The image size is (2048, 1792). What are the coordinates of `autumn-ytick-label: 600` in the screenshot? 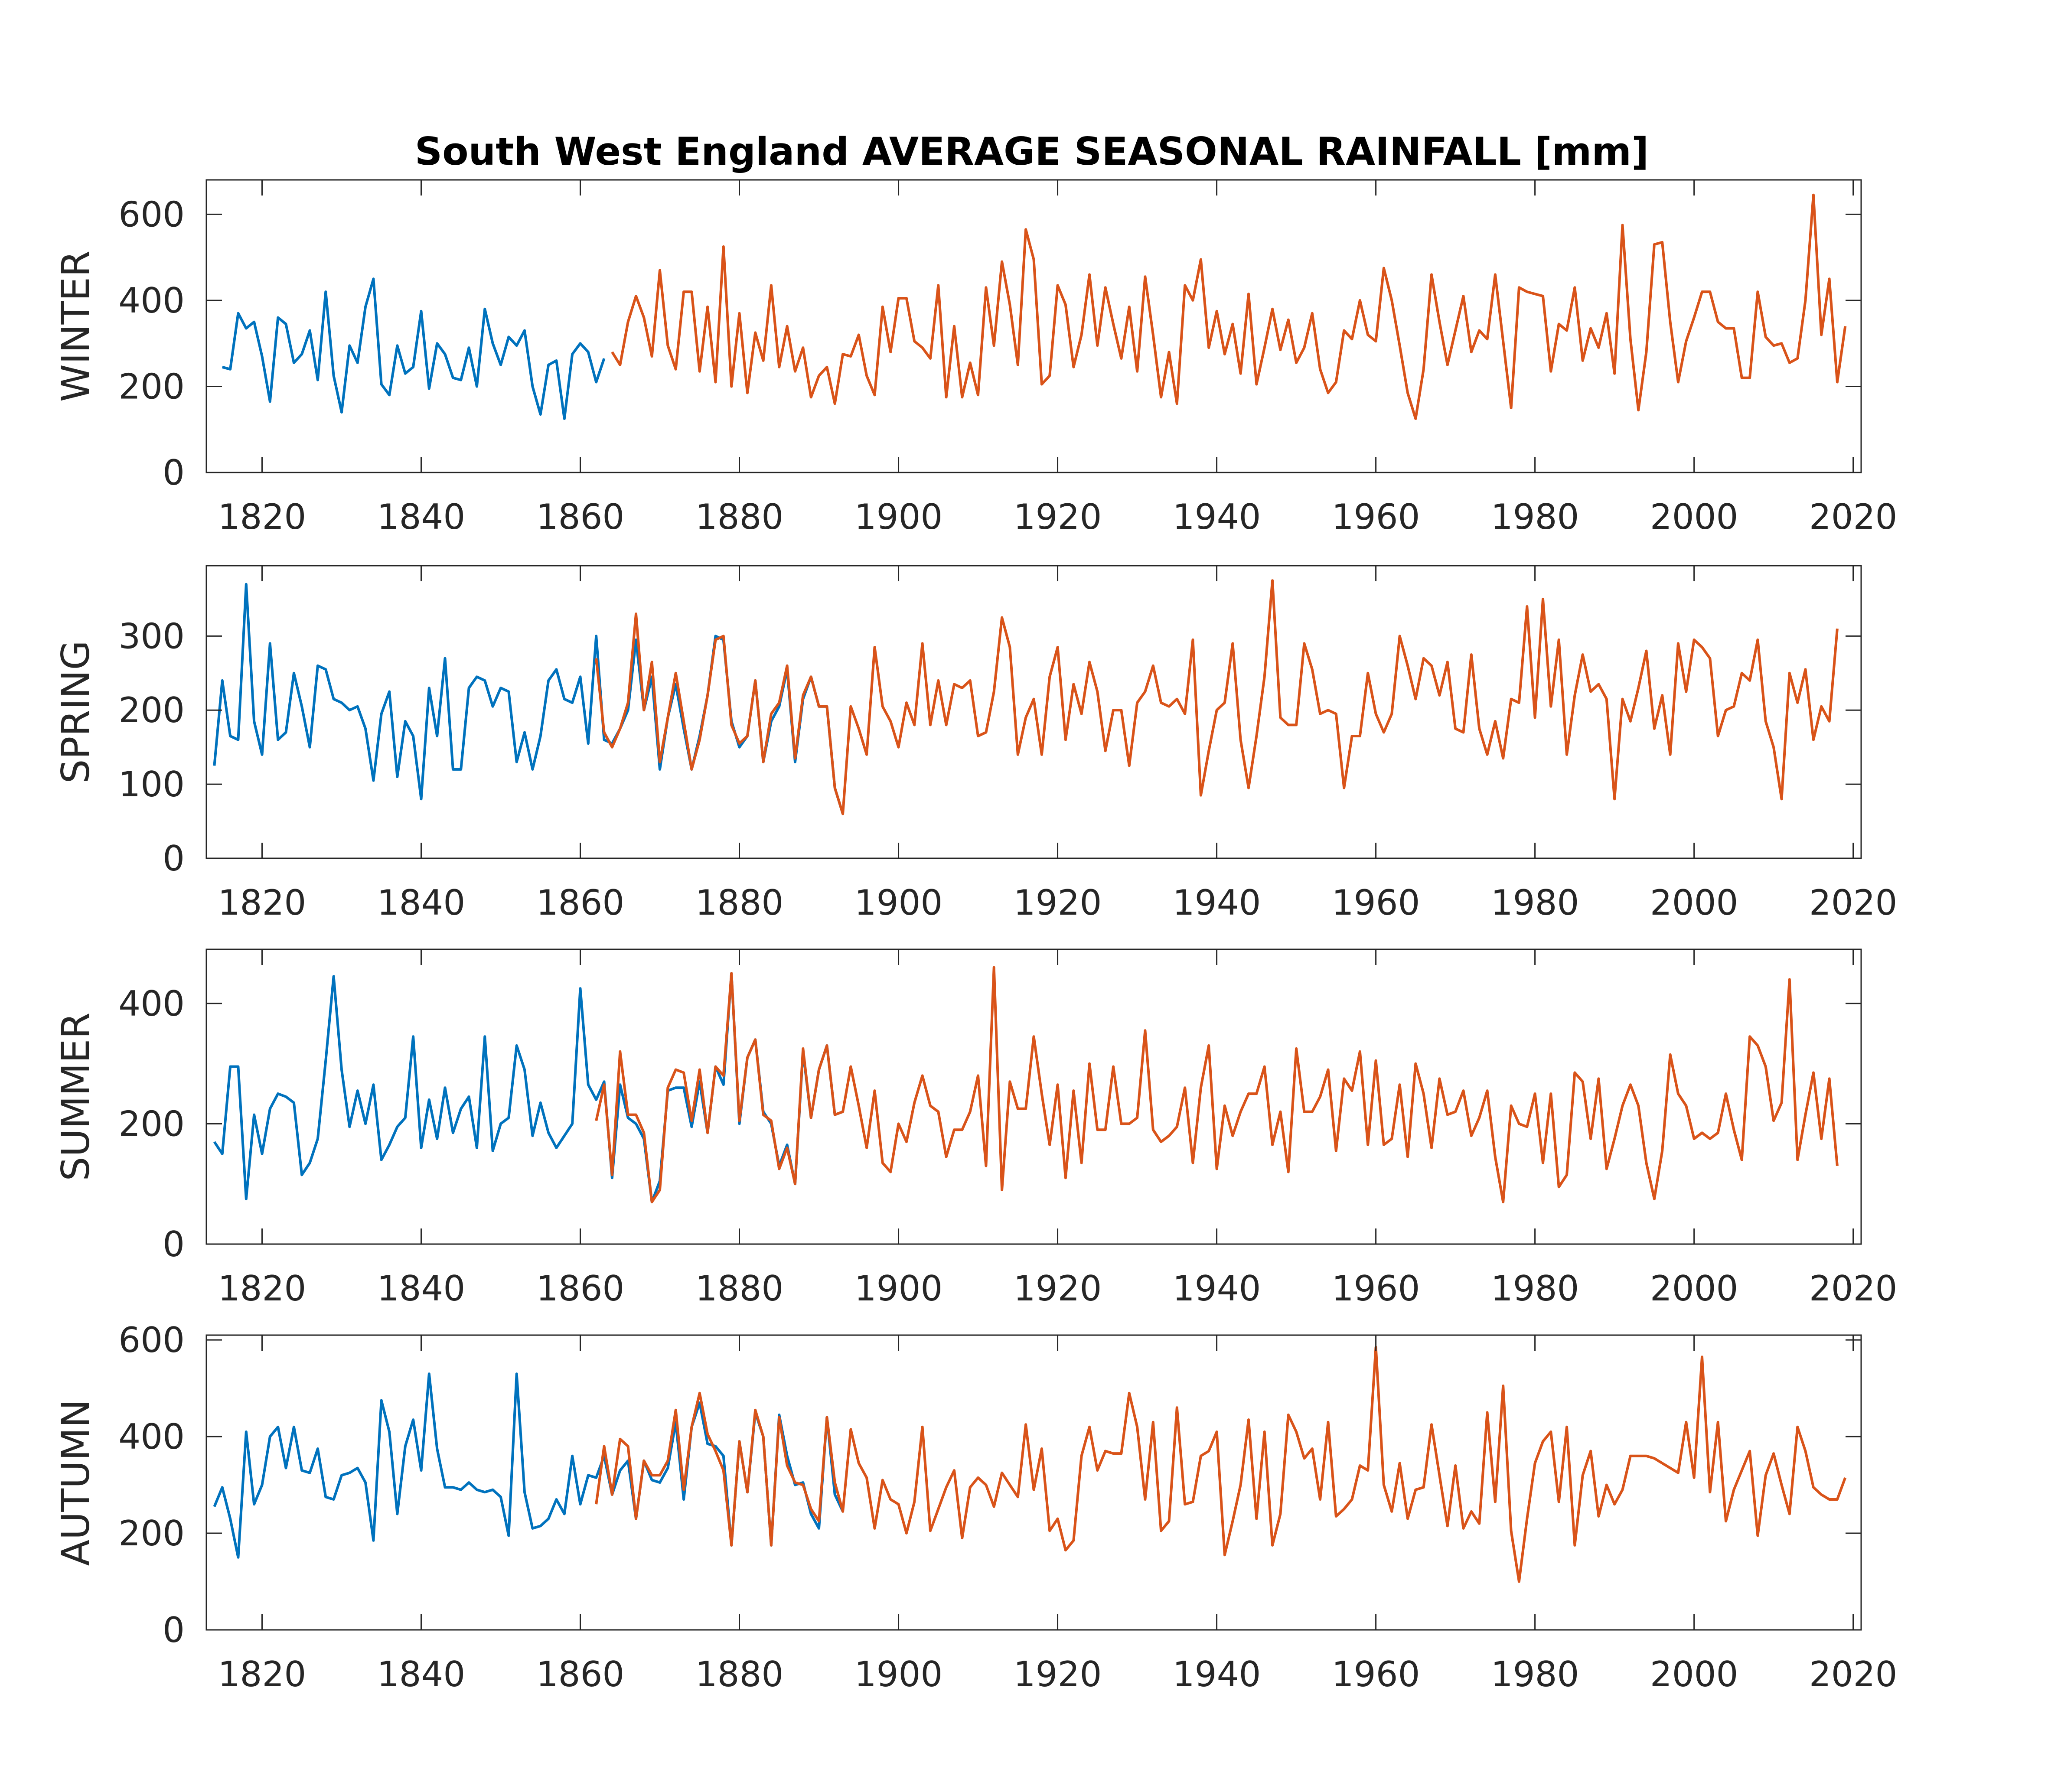 It's located at (151, 1340).